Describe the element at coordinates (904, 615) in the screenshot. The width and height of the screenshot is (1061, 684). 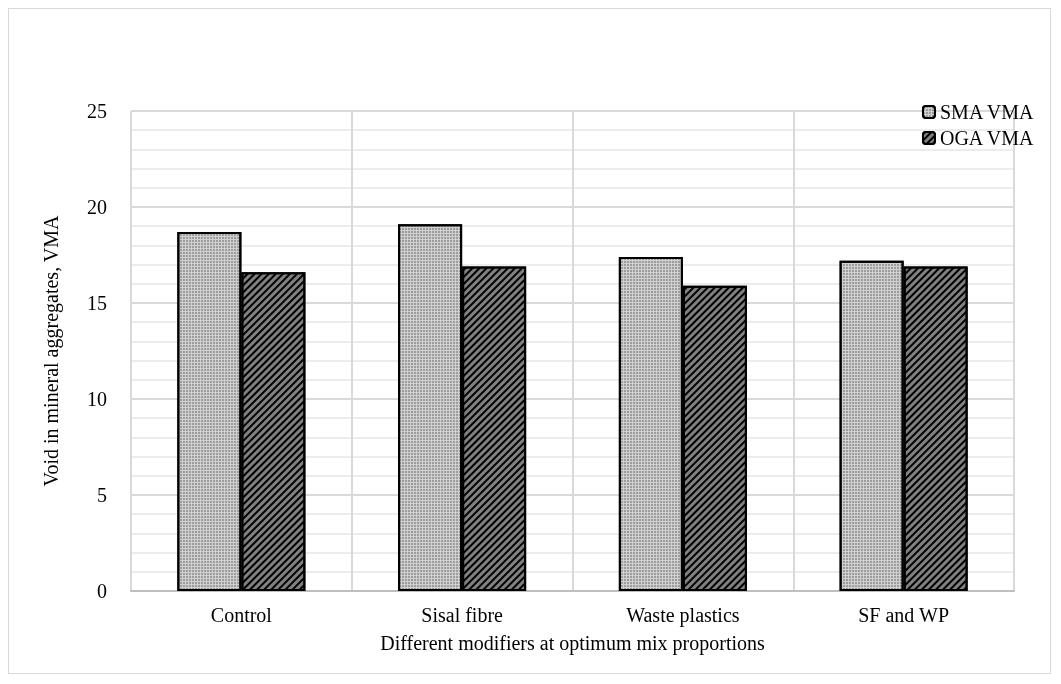
I see `x-tick-label: SF and WP` at that location.